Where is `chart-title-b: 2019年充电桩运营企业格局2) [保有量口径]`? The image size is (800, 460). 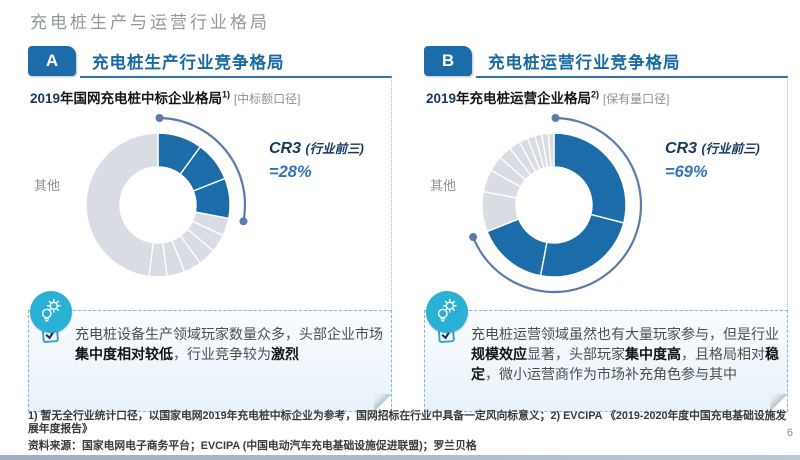 chart-title-b: 2019年充电桩运营企业格局2) [保有量口径] is located at coordinates (606, 97).